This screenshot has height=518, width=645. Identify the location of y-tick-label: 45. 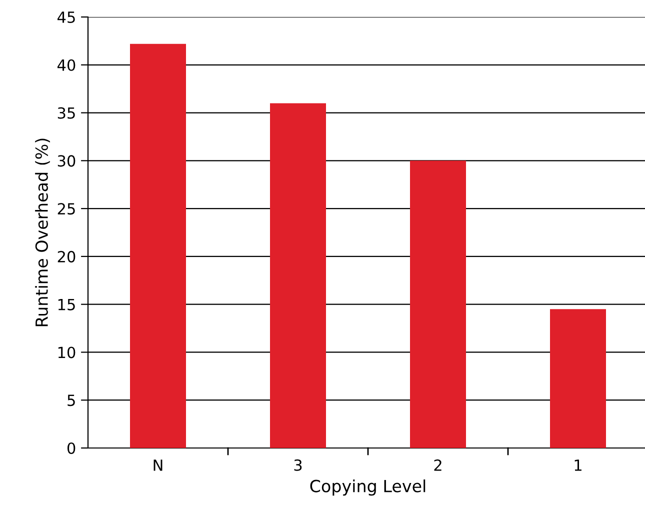
(66, 18).